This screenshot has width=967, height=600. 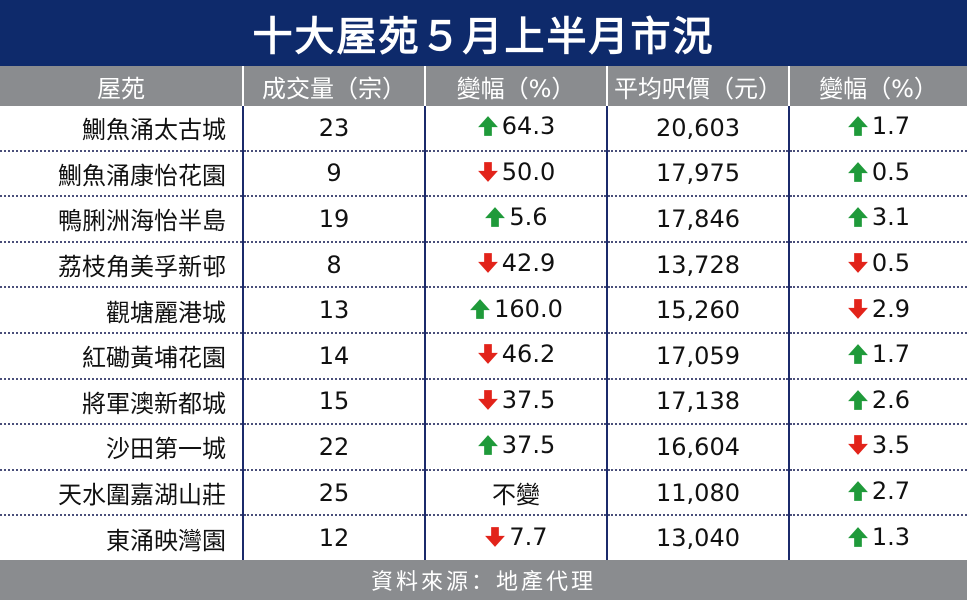 What do you see at coordinates (515, 86) in the screenshot?
I see `col-header-volume-change: 變幅（%）` at bounding box center [515, 86].